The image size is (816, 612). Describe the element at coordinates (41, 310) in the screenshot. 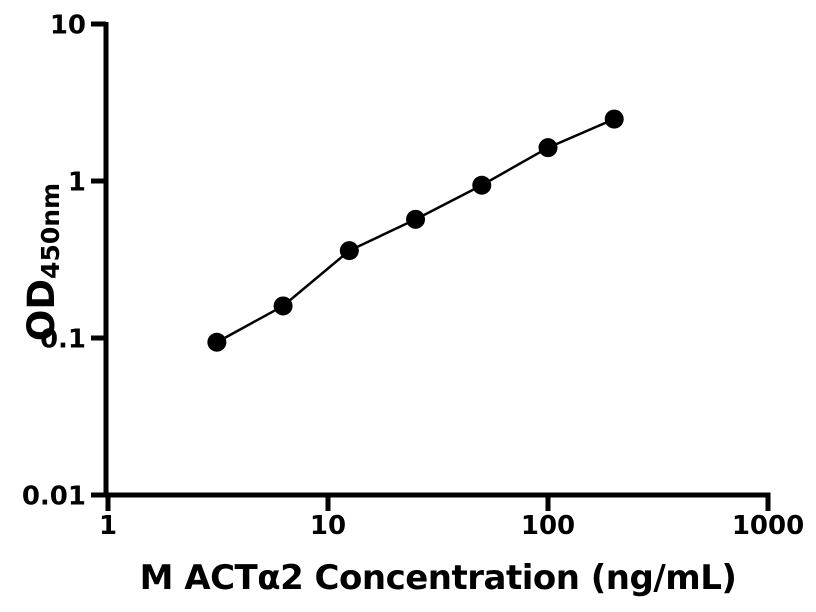

I see `y-axis-title-main: OD` at that location.